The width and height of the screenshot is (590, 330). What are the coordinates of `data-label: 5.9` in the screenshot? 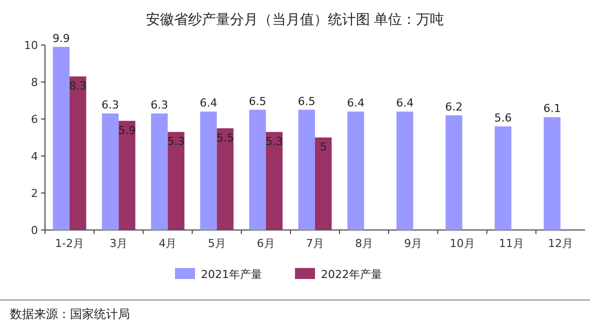 It's located at (127, 130).